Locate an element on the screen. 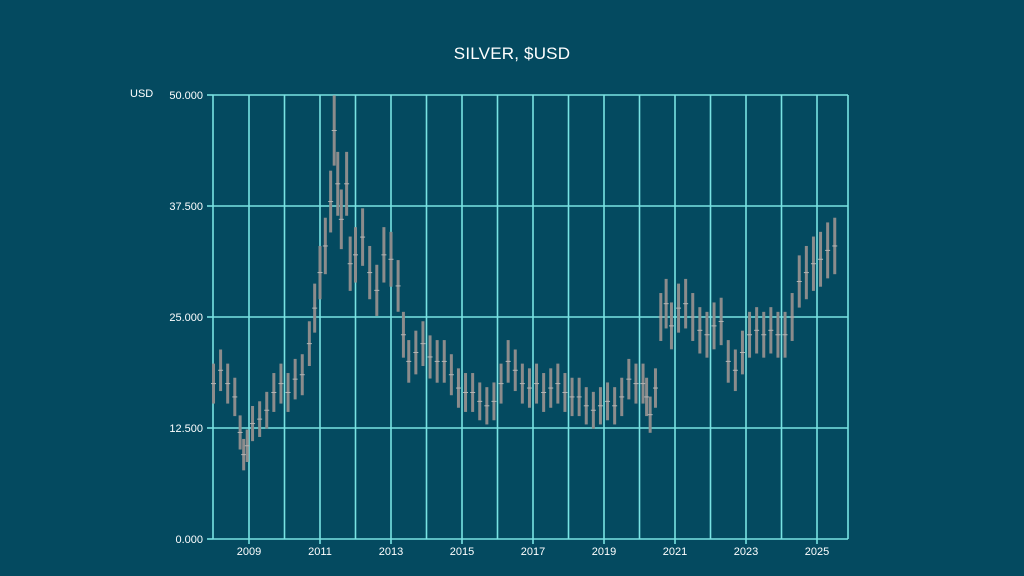  x-tick-label: 2019 is located at coordinates (604, 552).